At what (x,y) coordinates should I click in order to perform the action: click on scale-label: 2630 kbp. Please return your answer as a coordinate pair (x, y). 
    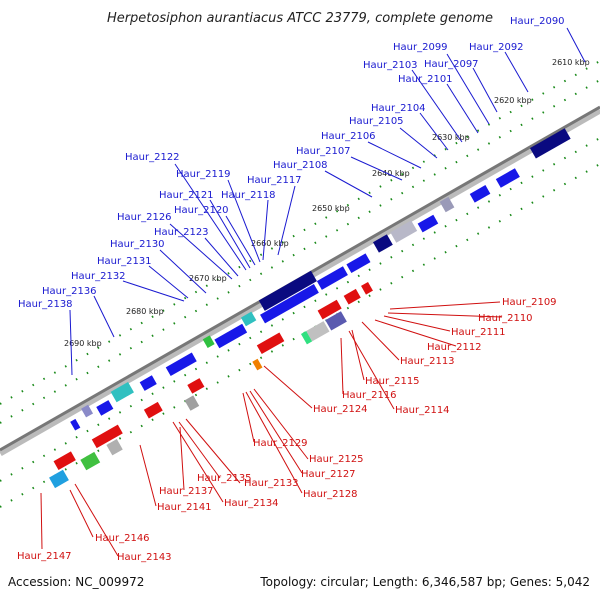
    Looking at the image, I should click on (451, 137).